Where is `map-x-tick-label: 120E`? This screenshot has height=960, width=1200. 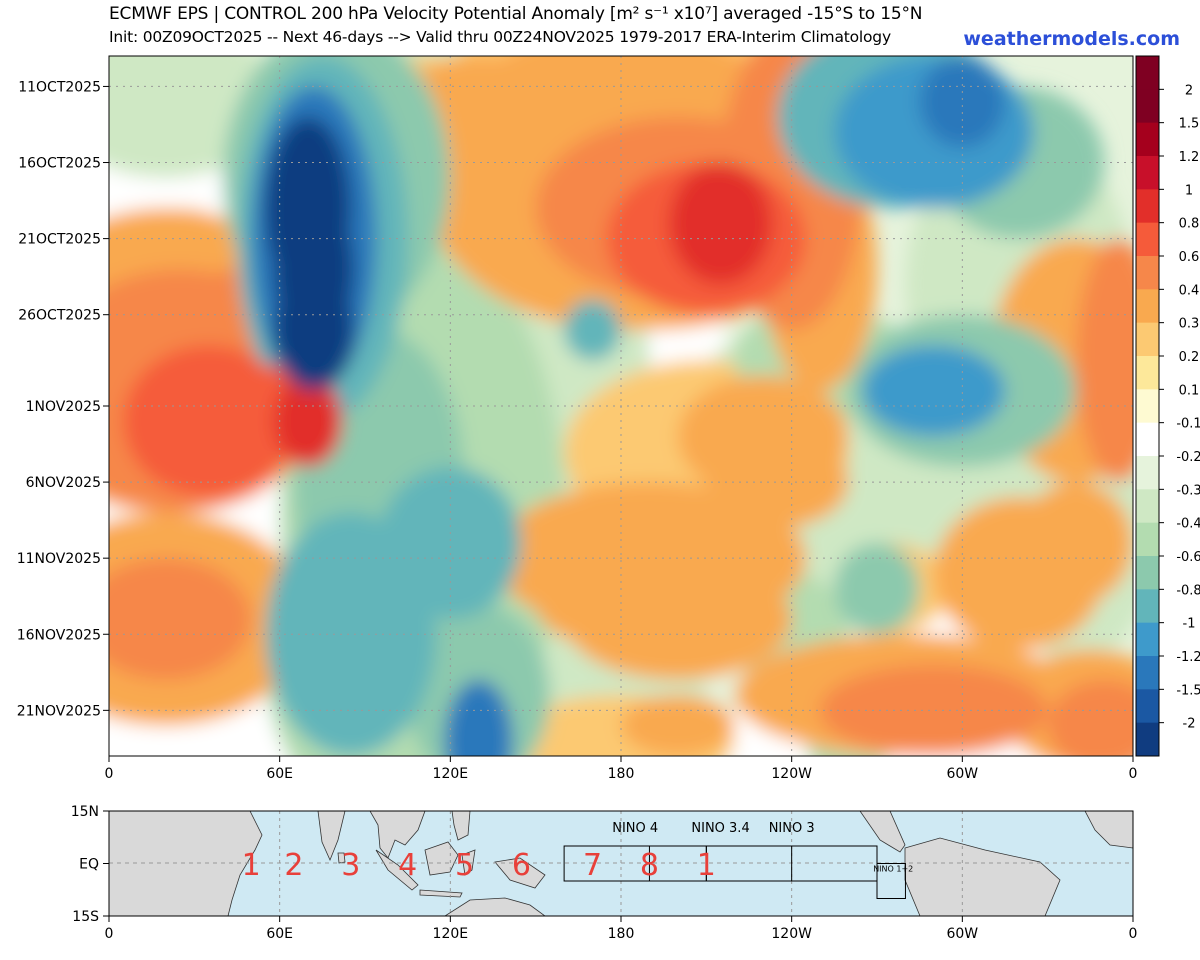
map-x-tick-label: 120E is located at coordinates (451, 934).